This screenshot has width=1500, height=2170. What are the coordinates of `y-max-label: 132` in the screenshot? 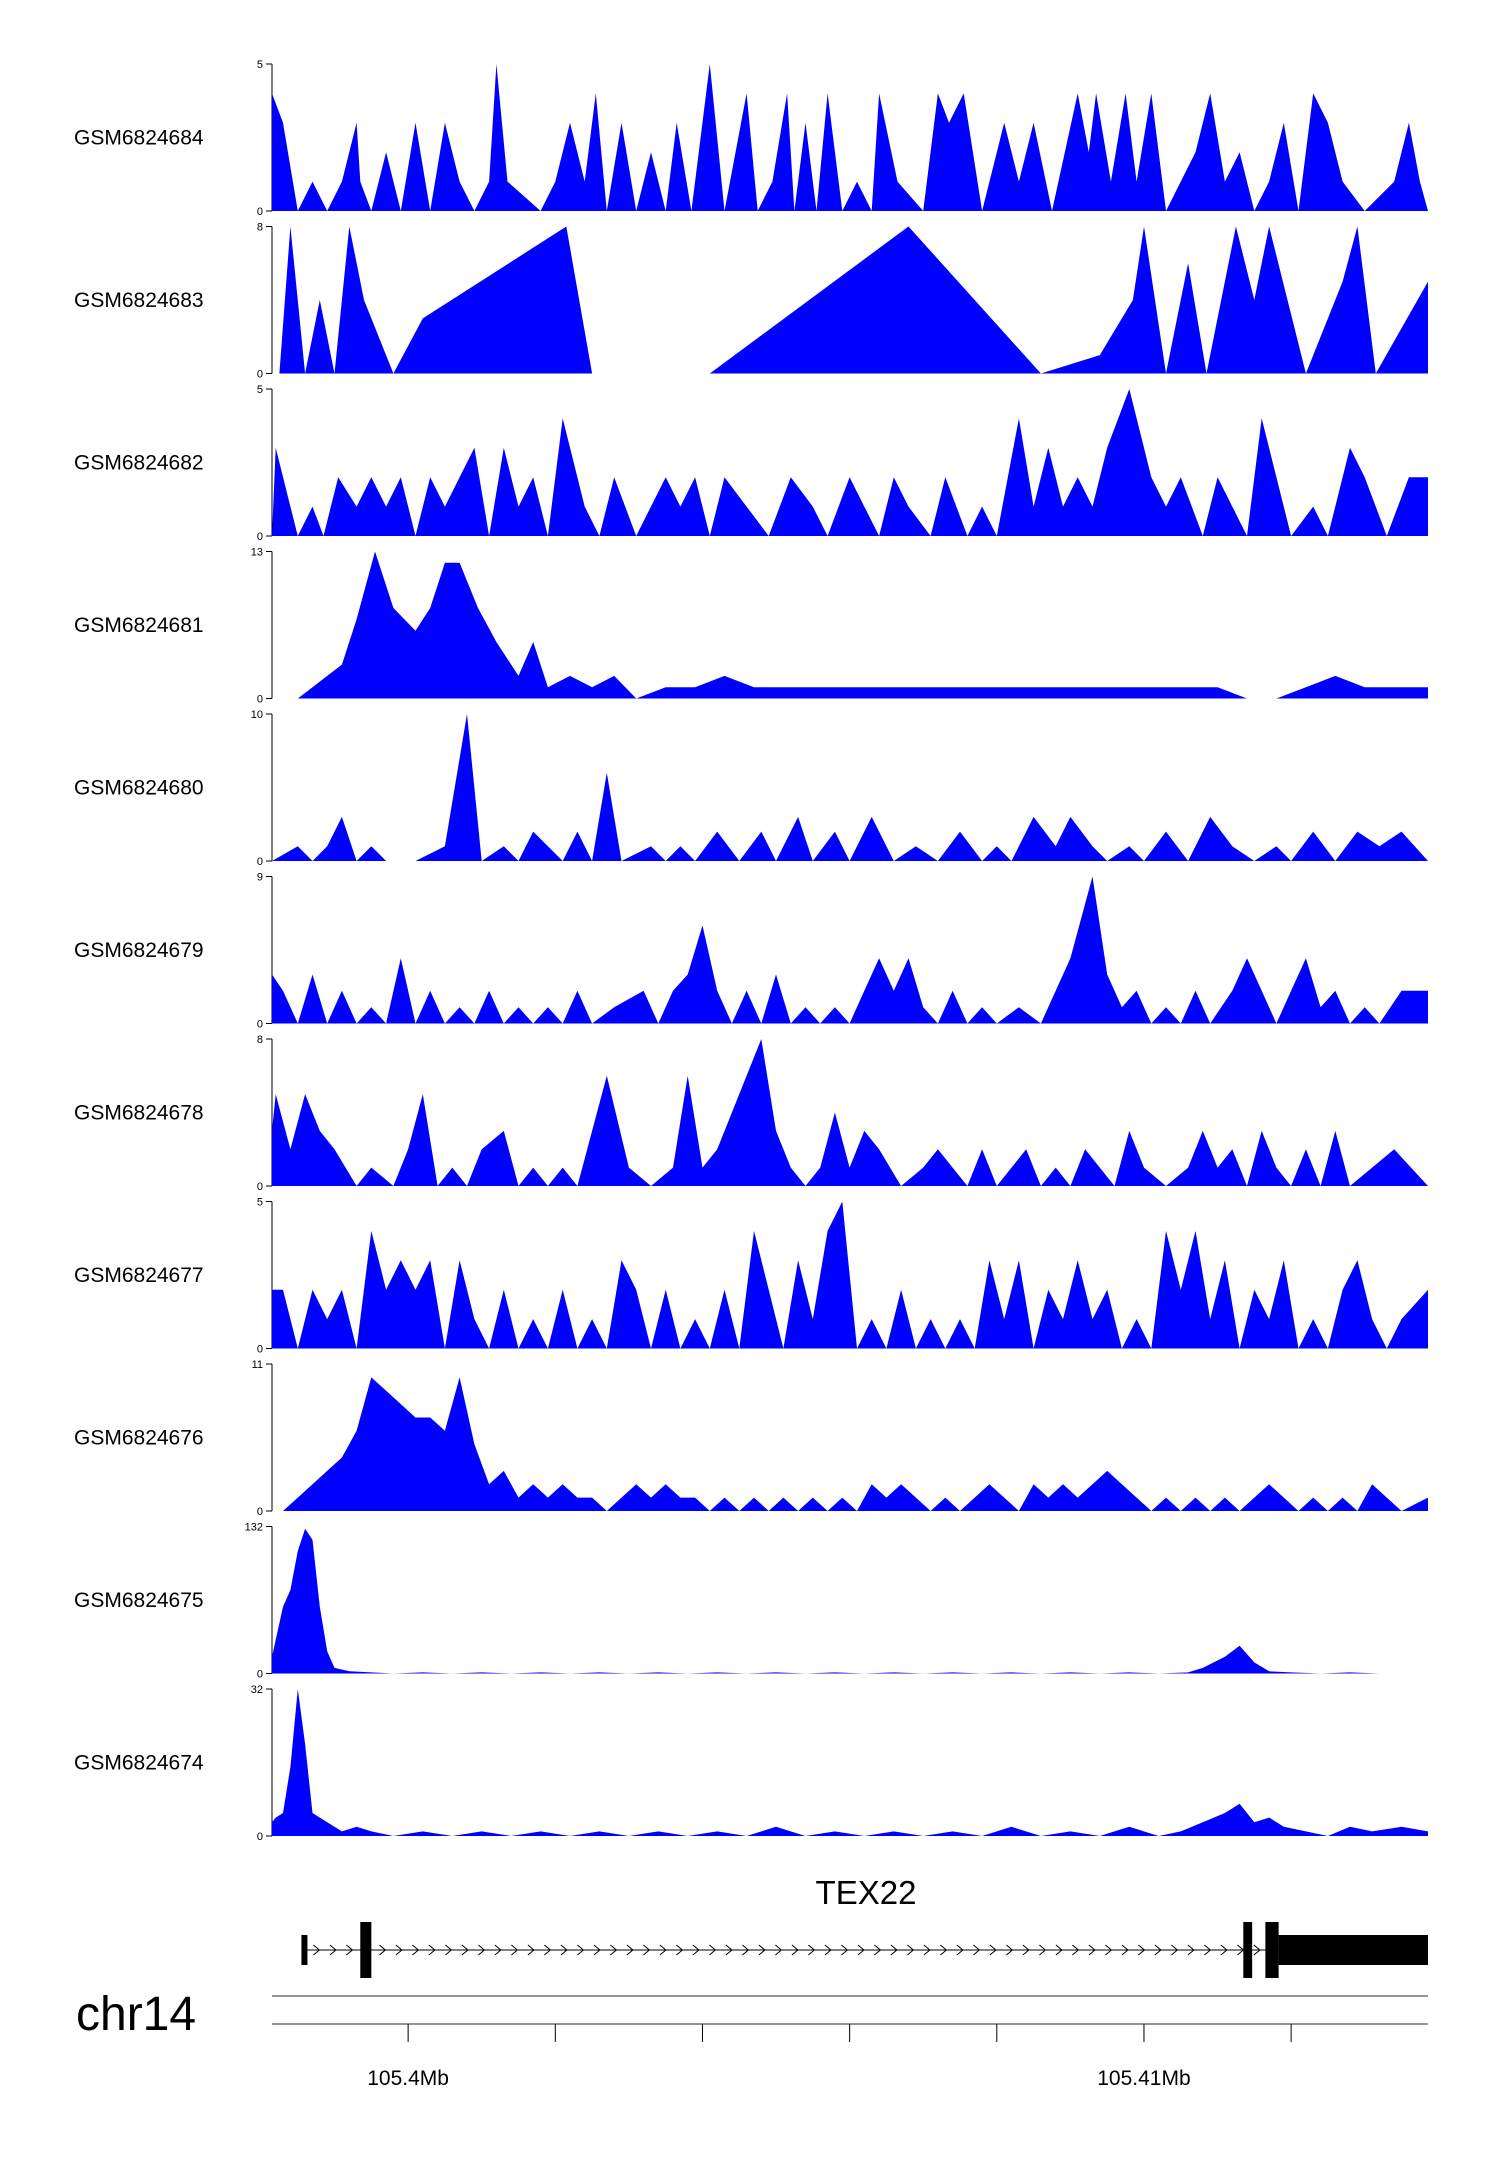 It's located at (254, 1528).